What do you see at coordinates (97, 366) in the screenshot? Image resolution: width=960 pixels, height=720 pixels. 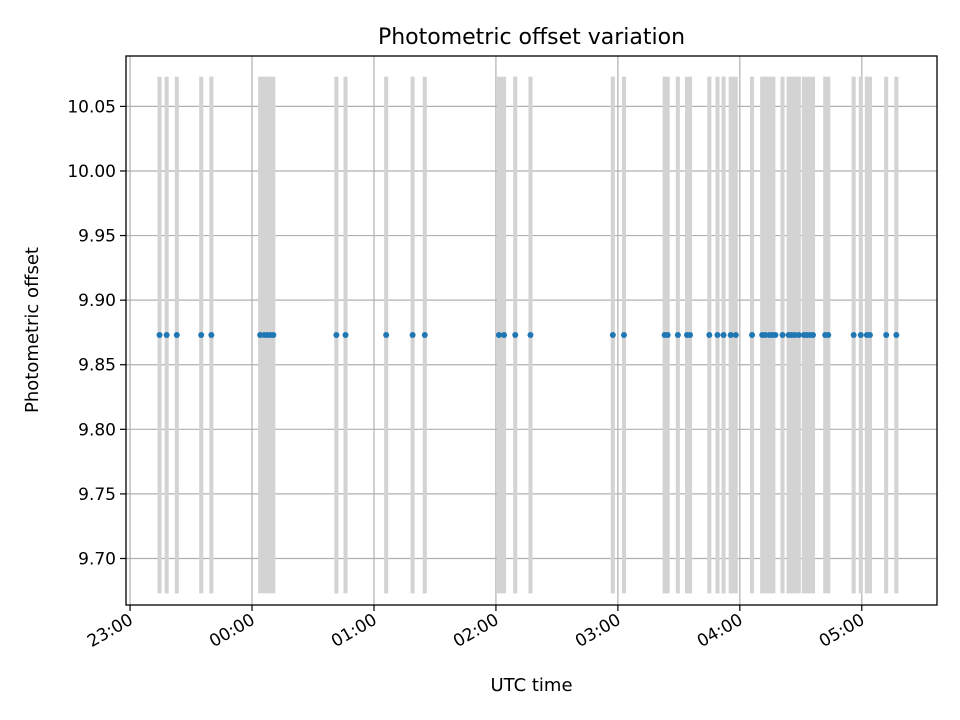 I see `y-tick-label: 9.85` at bounding box center [97, 366].